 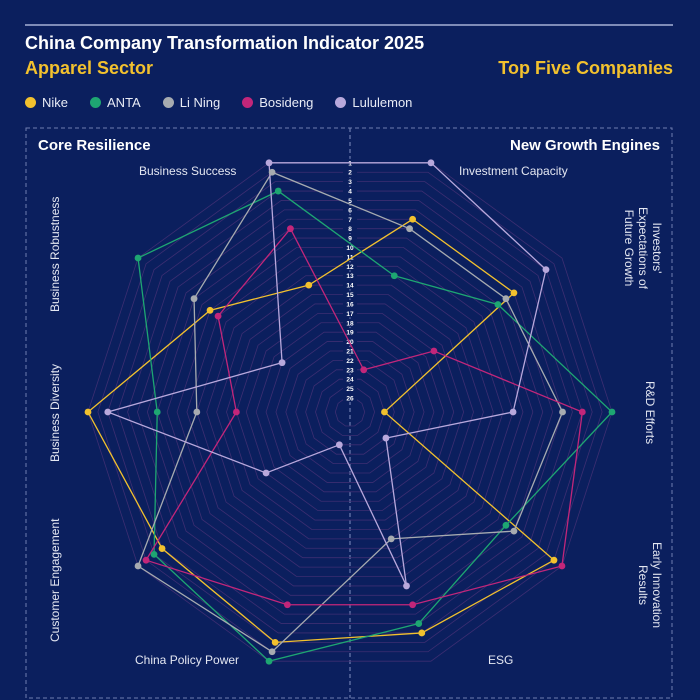 What do you see at coordinates (513, 171) in the screenshot?
I see `axis-label-investment-capacity: Investment Capacity` at bounding box center [513, 171].